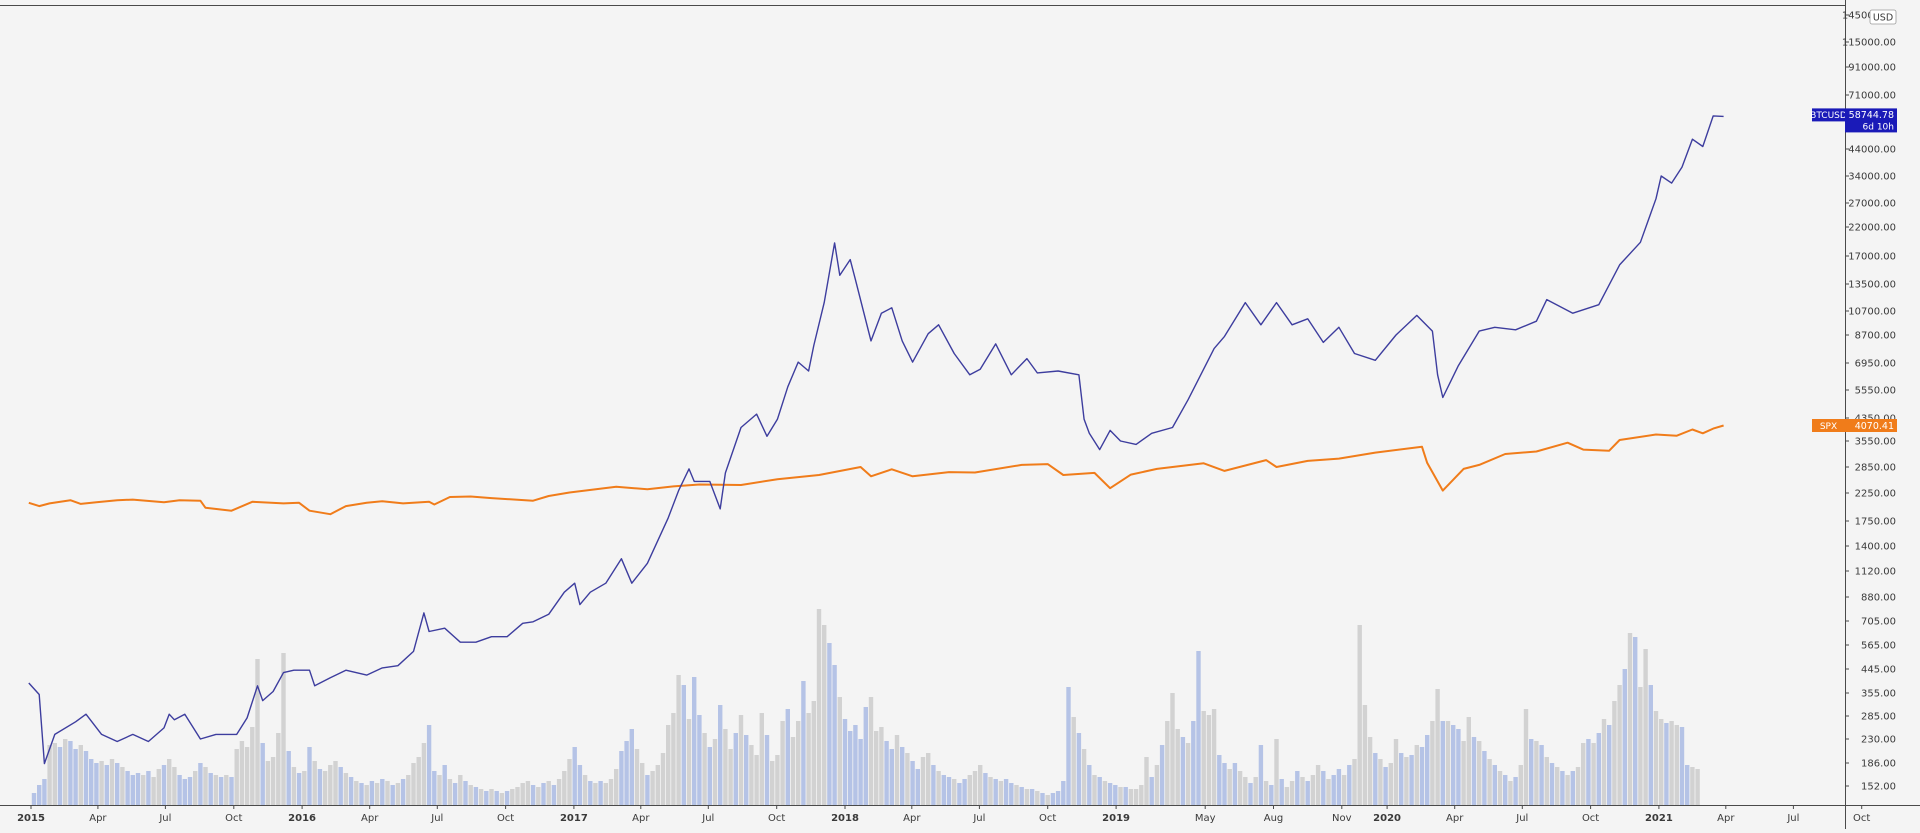  Describe the element at coordinates (302, 818) in the screenshot. I see `time-tick-label: 2016` at that location.